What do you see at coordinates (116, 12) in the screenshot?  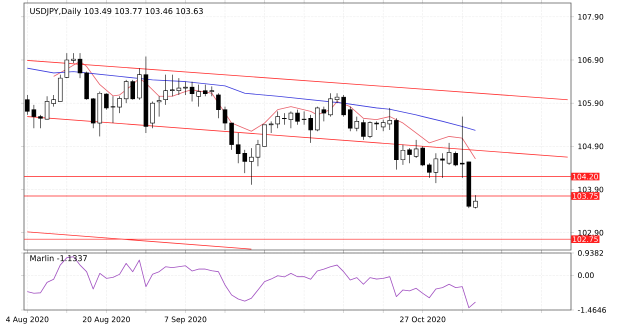 I see `text: USDJPY,Daily 103.49 103.77 103.46 103.63` at bounding box center [116, 12].